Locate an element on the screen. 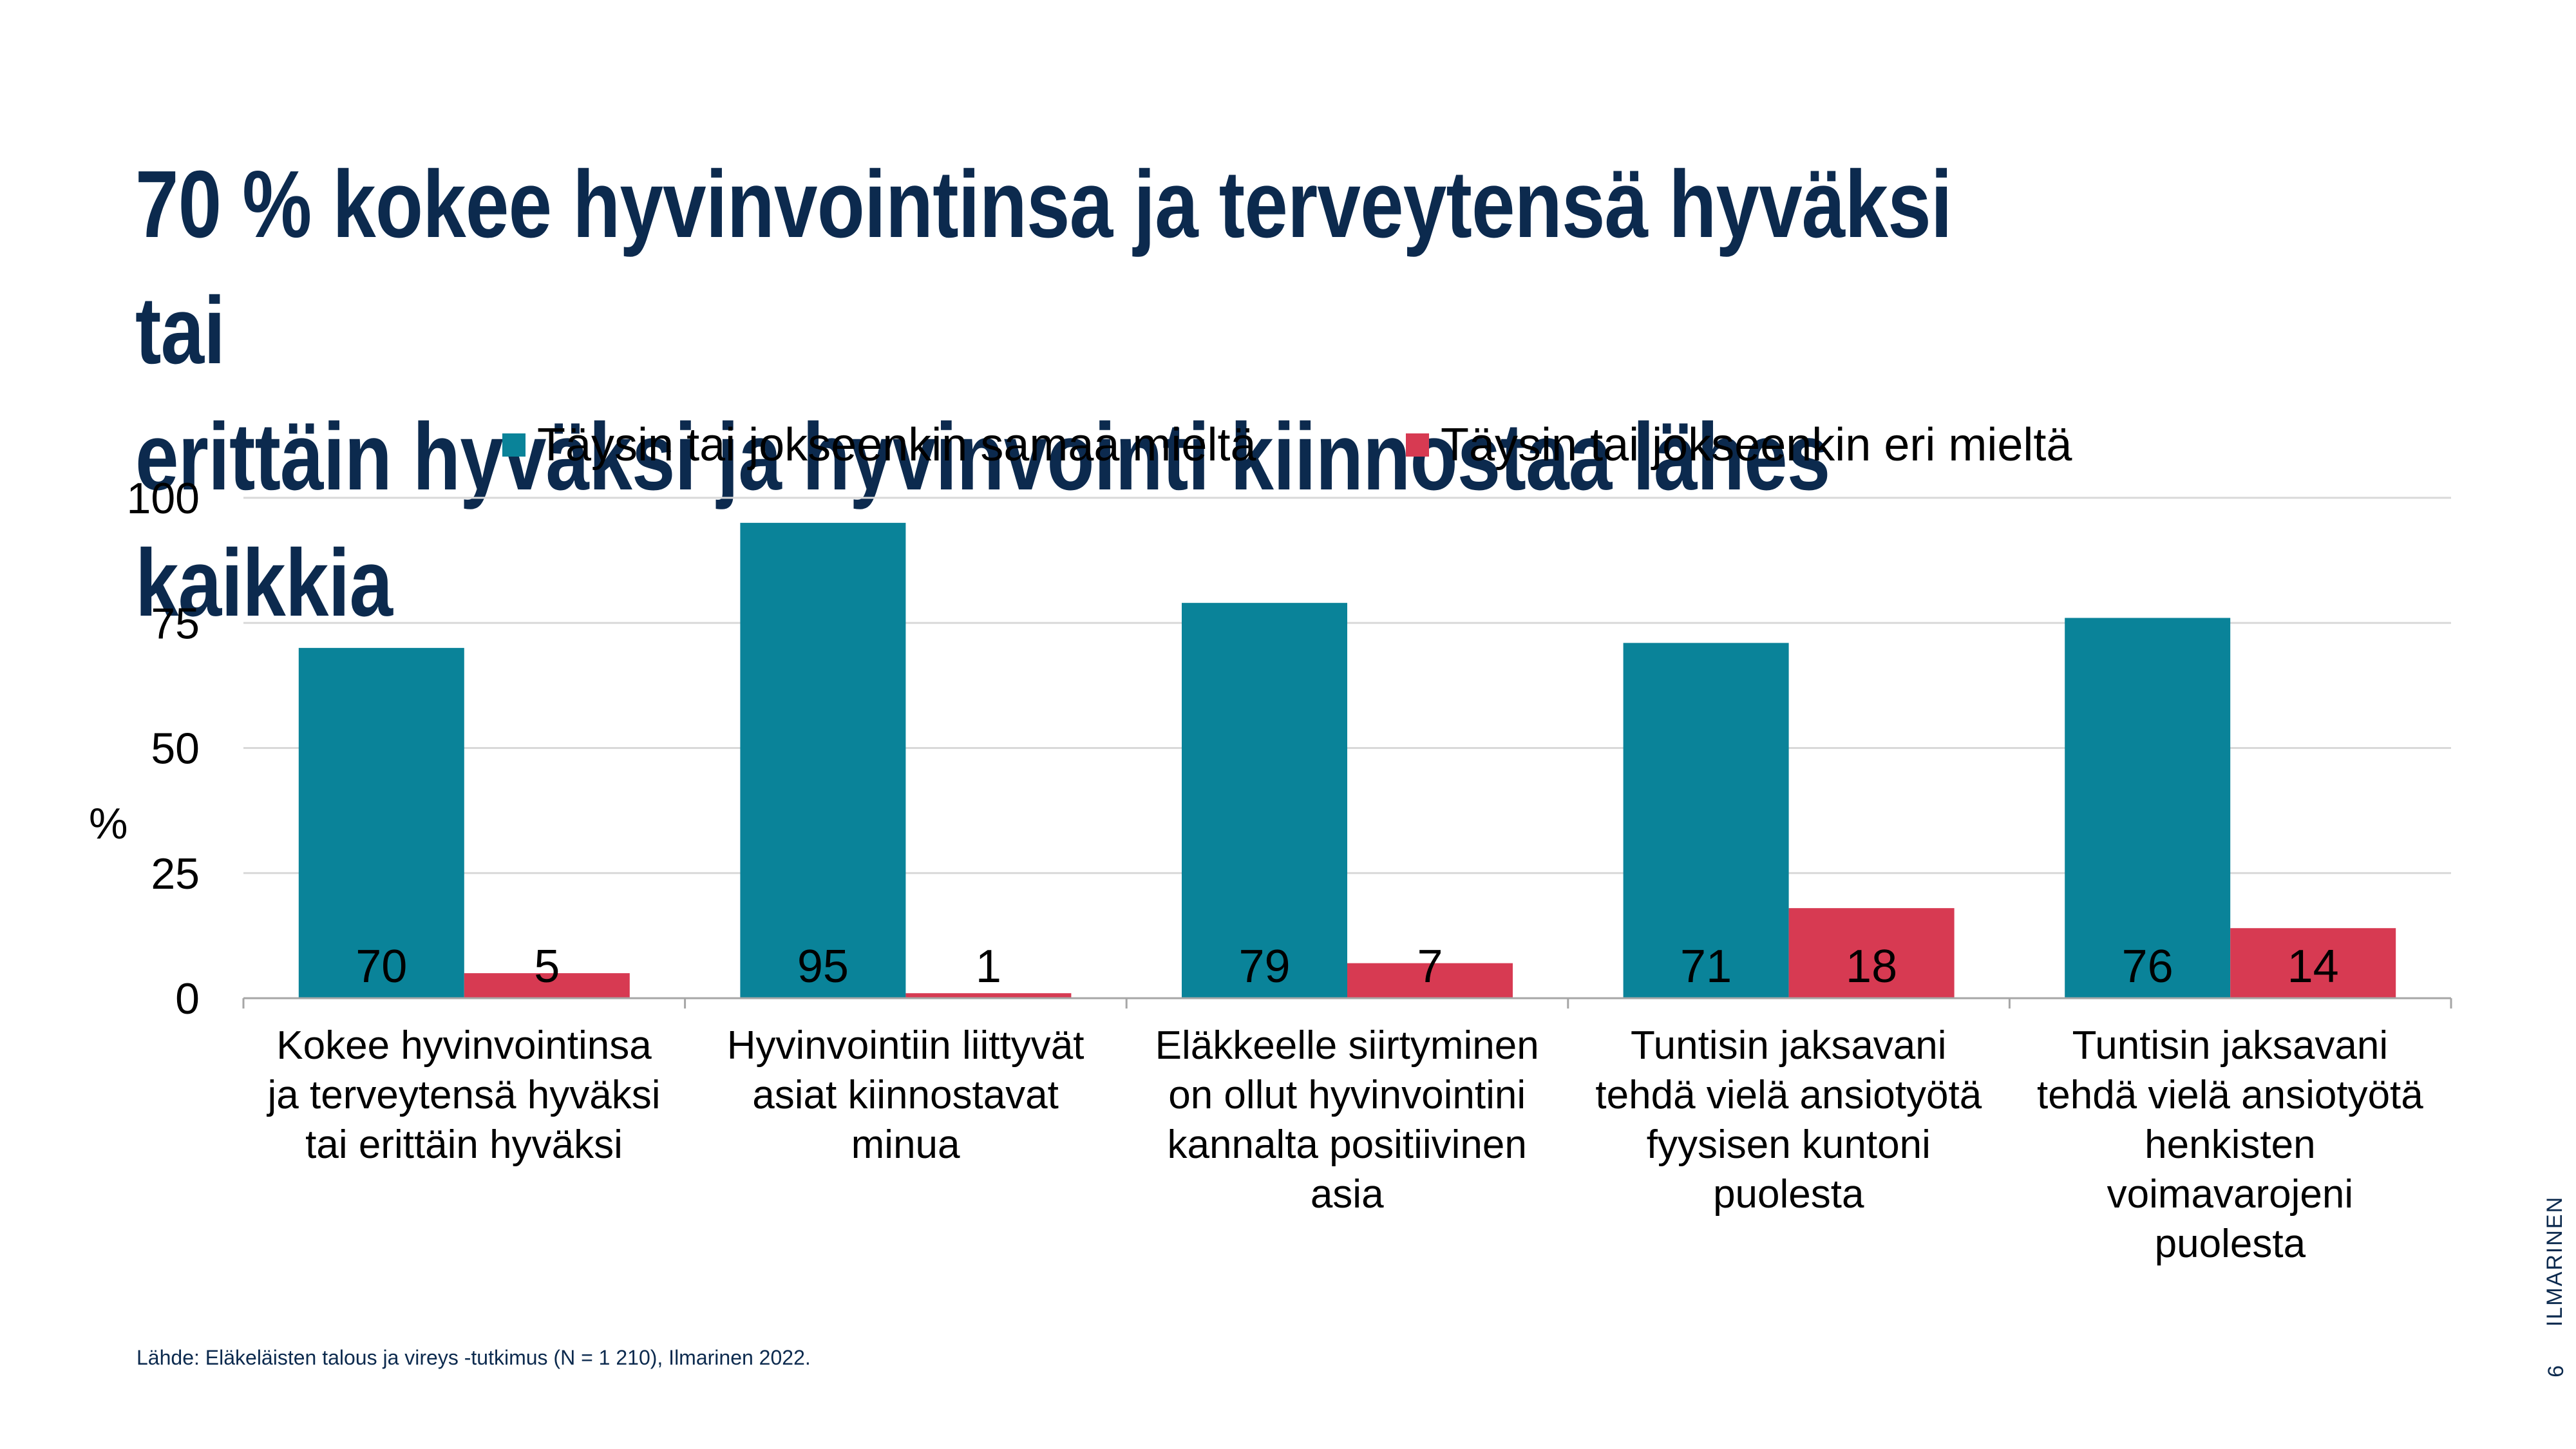  category-label-line: kannalta positiivinen is located at coordinates (1347, 1144).